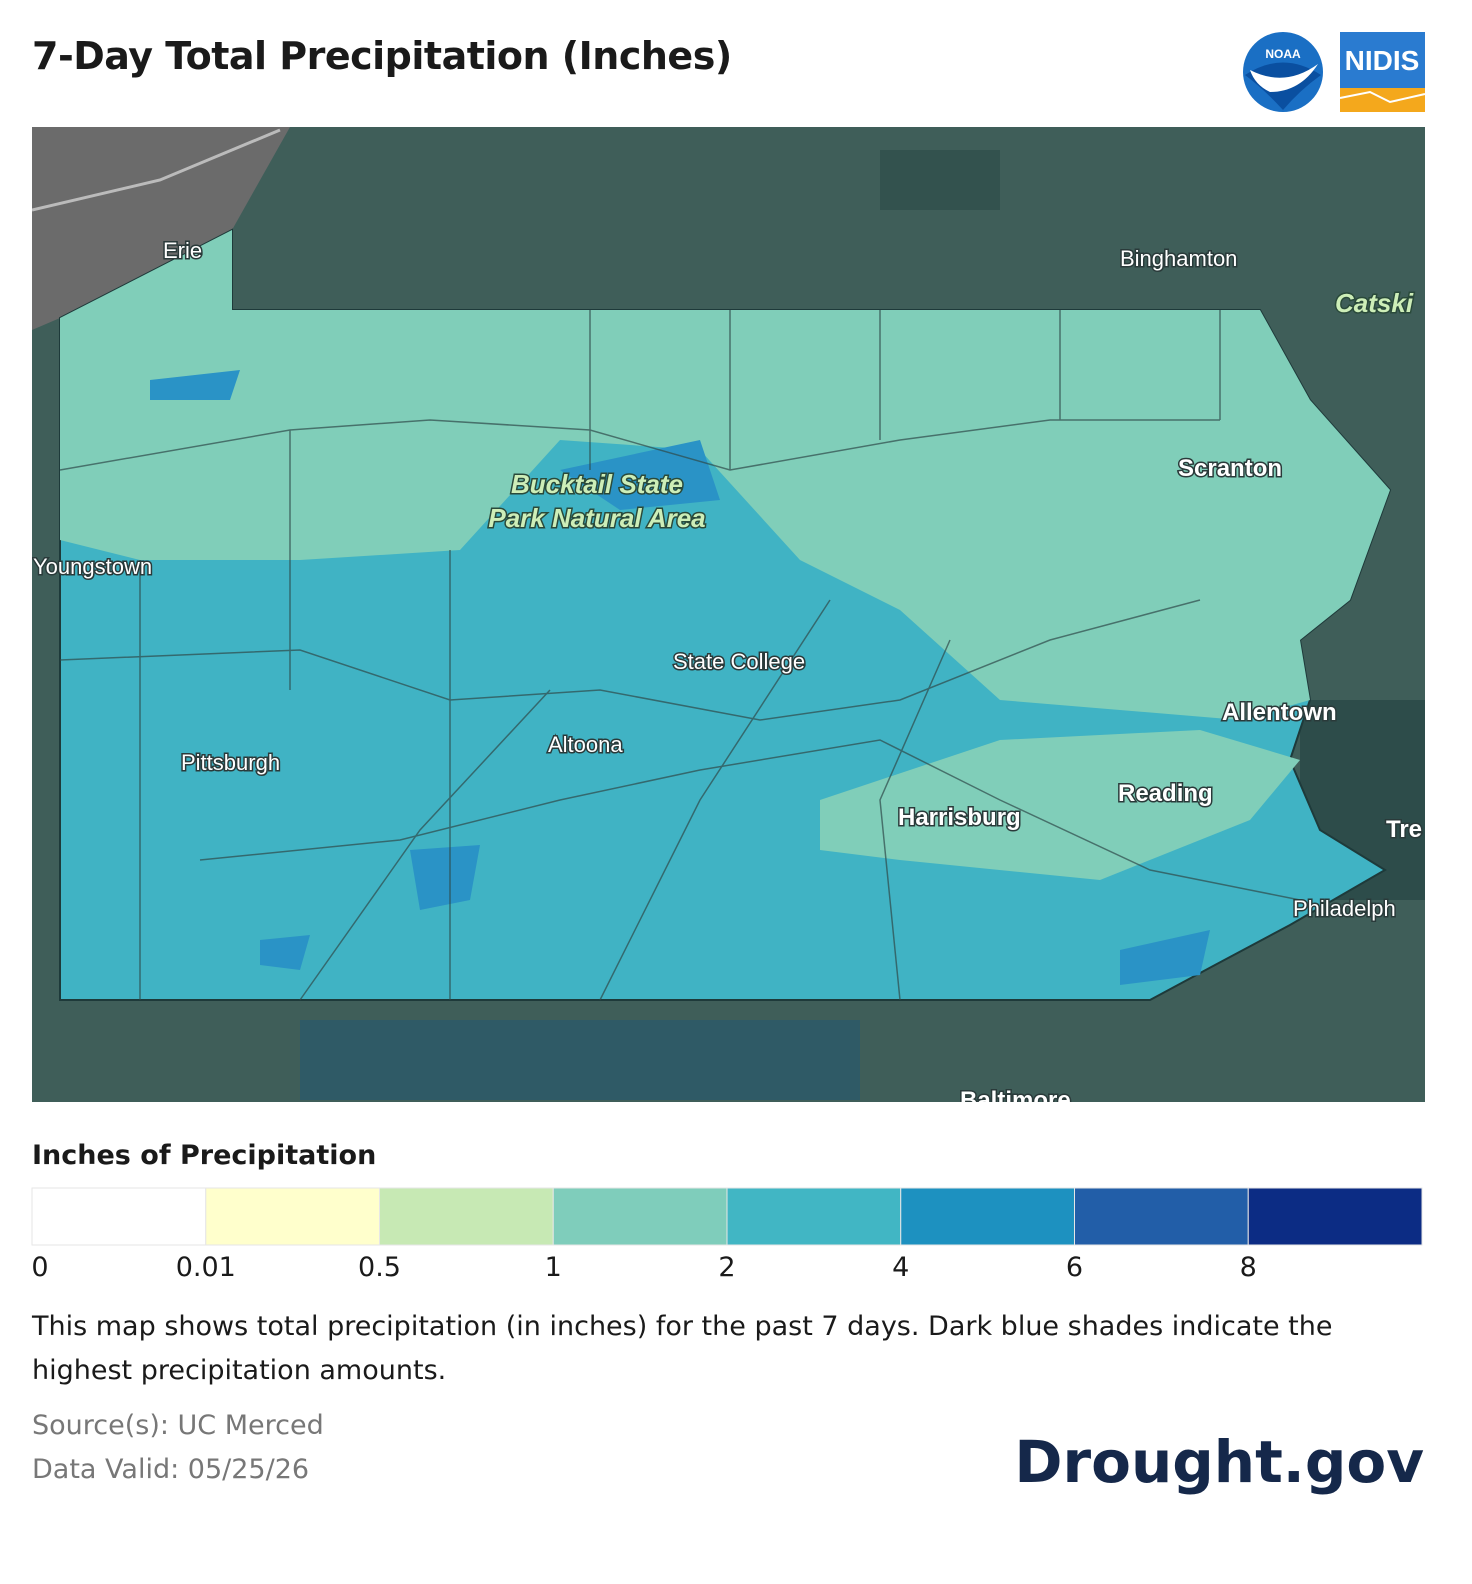  What do you see at coordinates (1165, 793) in the screenshot?
I see `map-label: Reading` at bounding box center [1165, 793].